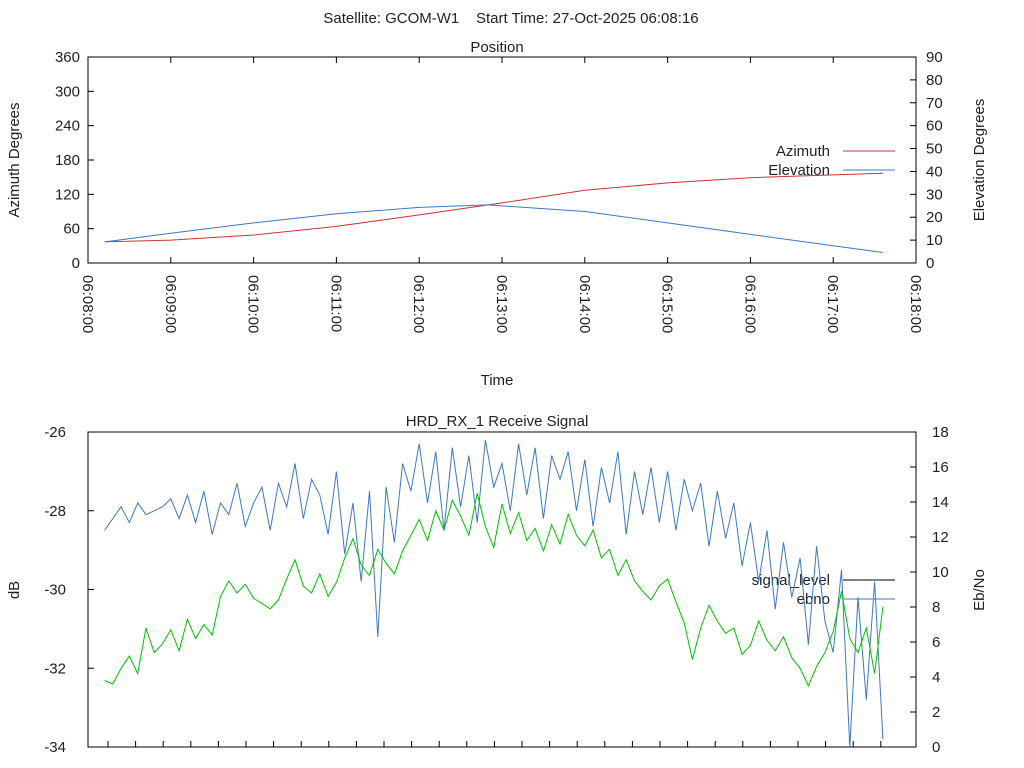 The image size is (1024, 768). Describe the element at coordinates (813, 599) in the screenshot. I see `legend-ebno-label: ebno` at that location.